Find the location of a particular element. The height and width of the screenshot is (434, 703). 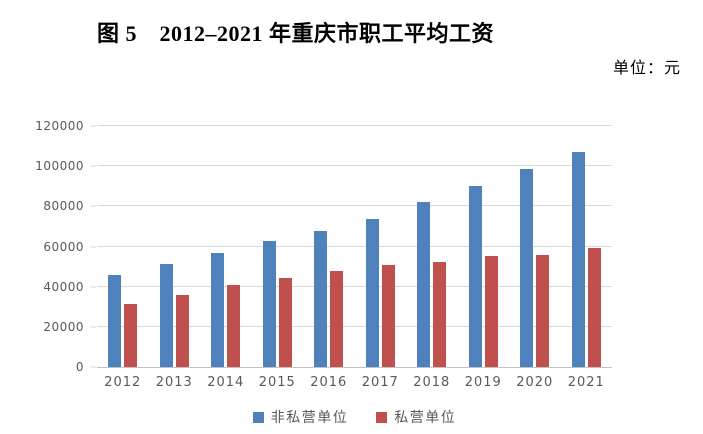

x-axis-tick-label: 2016 is located at coordinates (329, 382).